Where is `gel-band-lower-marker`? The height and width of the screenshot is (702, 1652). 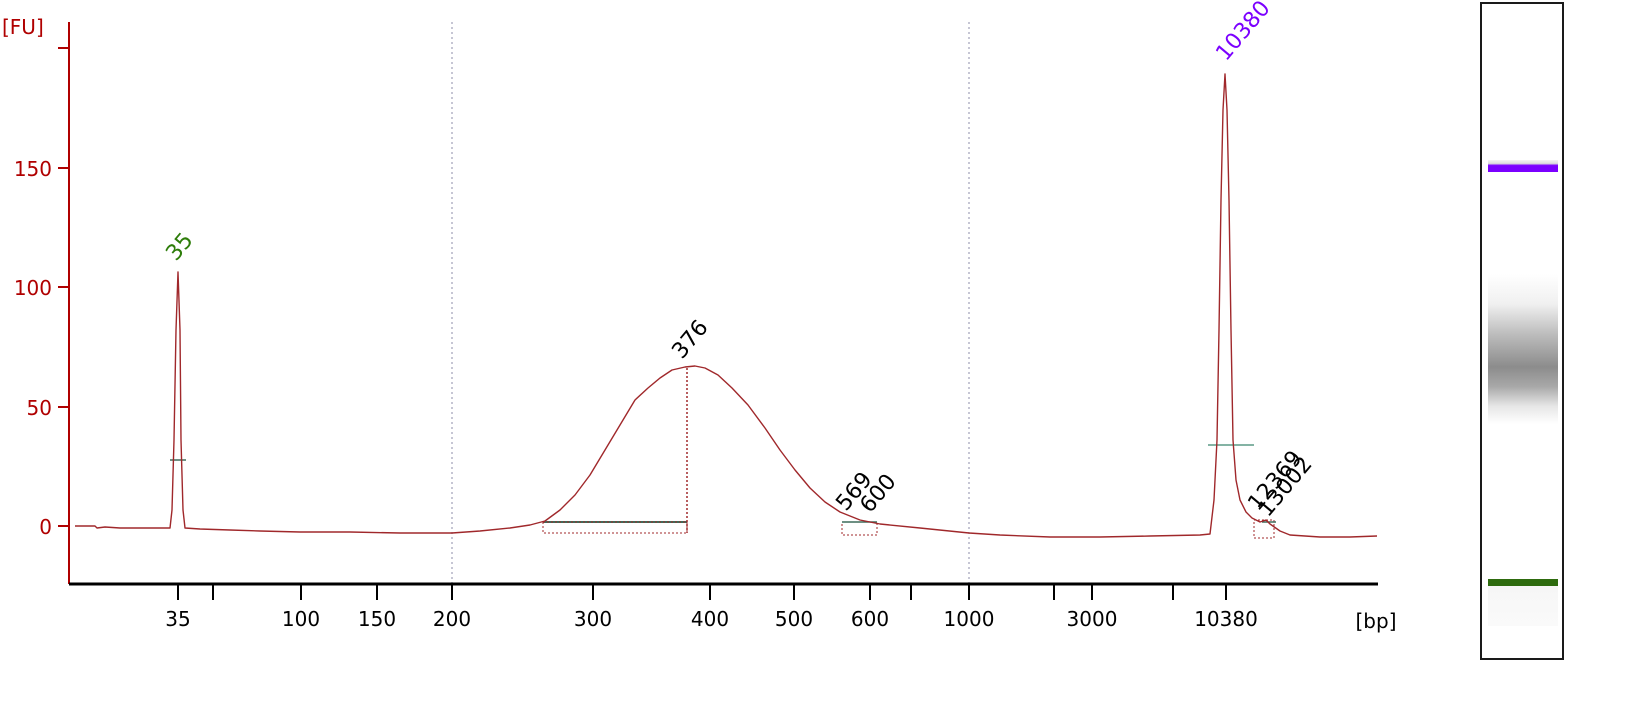
gel-band-lower-marker is located at coordinates (1523, 582).